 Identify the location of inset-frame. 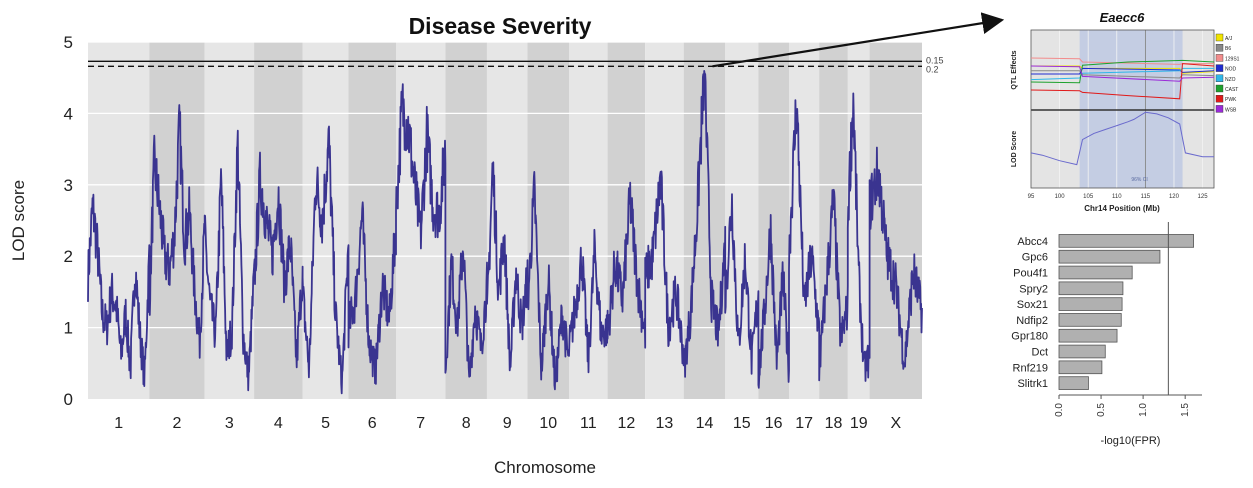
(1122, 109).